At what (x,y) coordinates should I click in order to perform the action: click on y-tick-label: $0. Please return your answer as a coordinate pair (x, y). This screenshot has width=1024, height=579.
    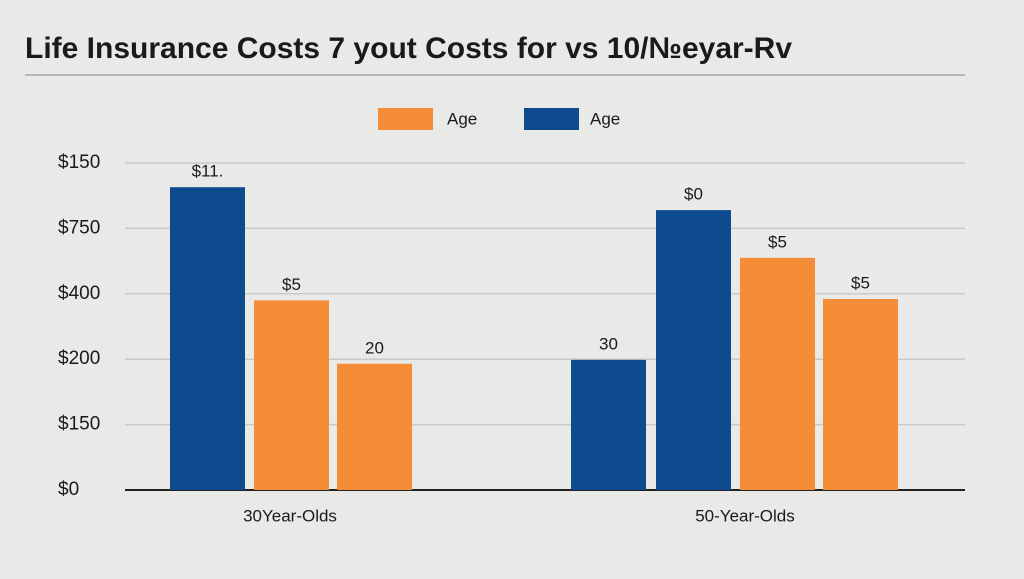
    Looking at the image, I should click on (68, 489).